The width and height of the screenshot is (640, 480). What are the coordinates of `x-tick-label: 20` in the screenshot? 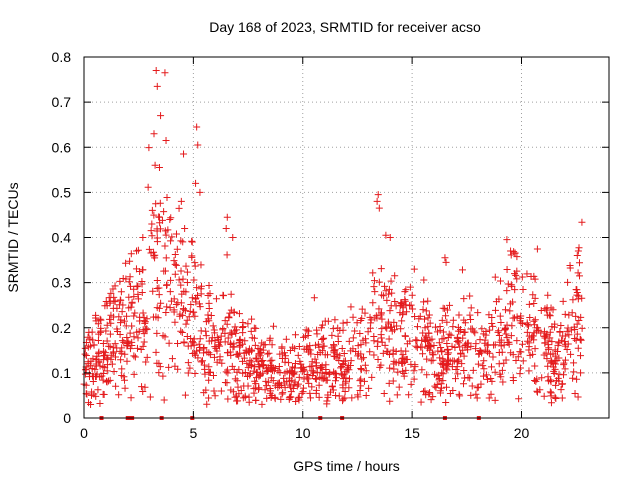 It's located at (522, 433).